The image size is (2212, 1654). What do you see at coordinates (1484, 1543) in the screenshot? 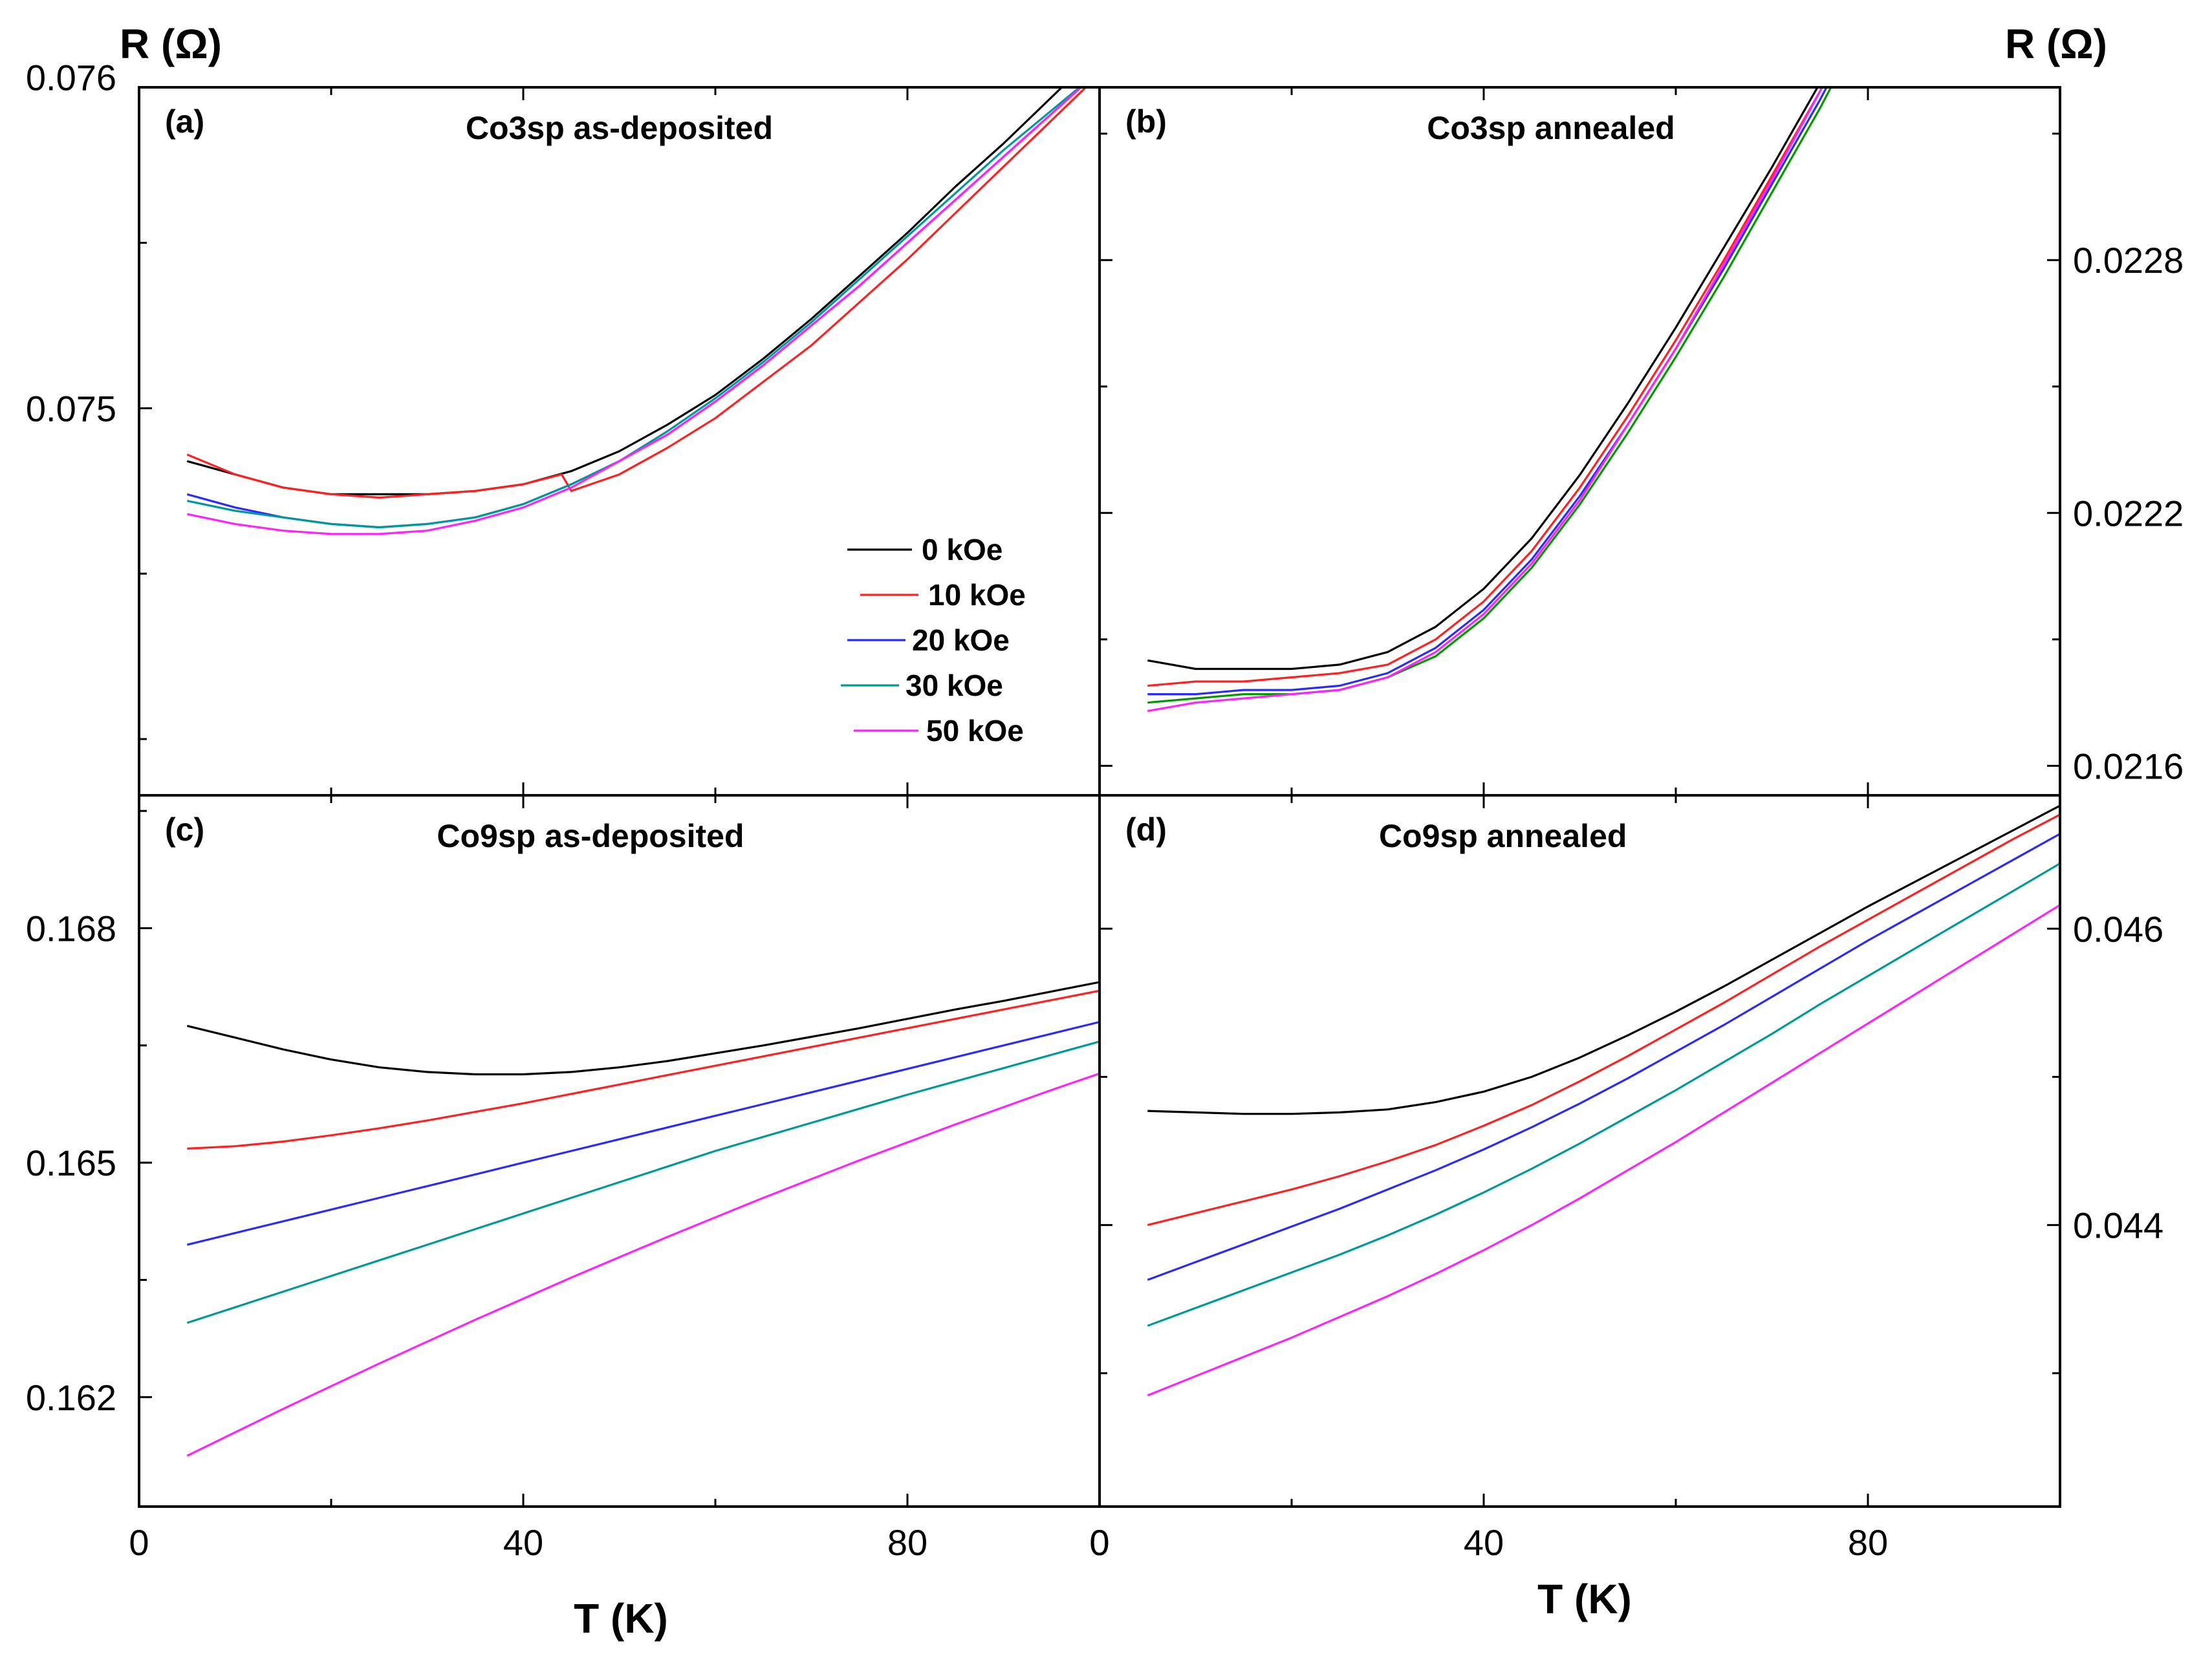
I see `panel-d-xtick-label: 40` at bounding box center [1484, 1543].